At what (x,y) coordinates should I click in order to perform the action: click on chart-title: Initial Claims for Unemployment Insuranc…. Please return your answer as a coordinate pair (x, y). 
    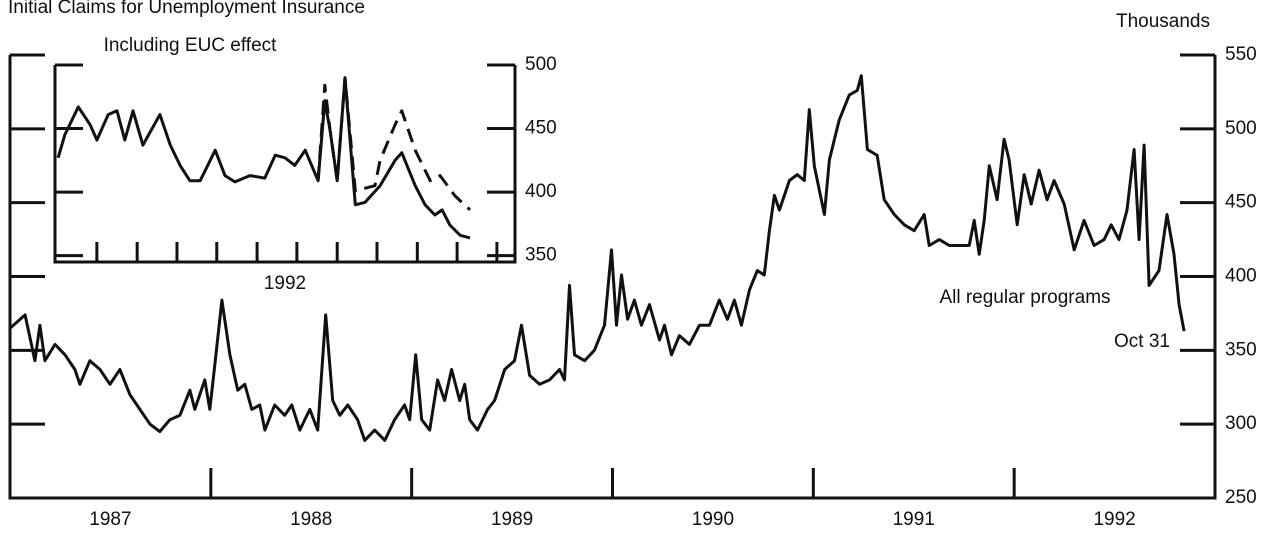
    Looking at the image, I should click on (186, 9).